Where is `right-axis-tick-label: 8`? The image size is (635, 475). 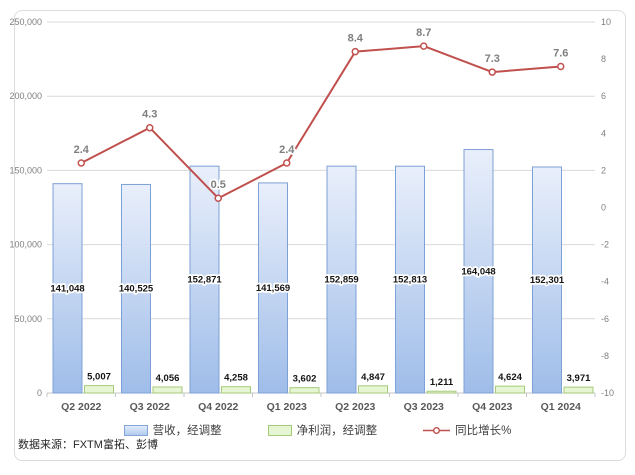 right-axis-tick-label: 8 is located at coordinates (603, 59).